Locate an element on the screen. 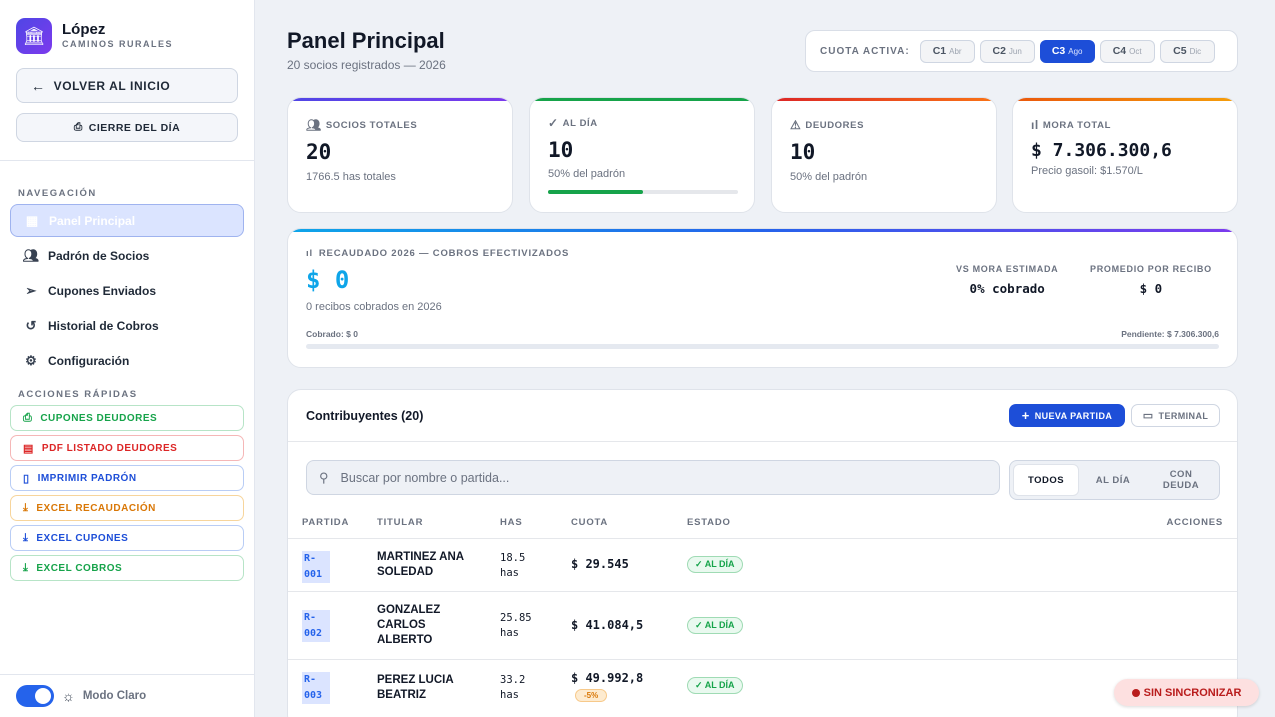 This screenshot has height=717, width=1275. cuota-c4-button: C4 Oct is located at coordinates (1127, 51).